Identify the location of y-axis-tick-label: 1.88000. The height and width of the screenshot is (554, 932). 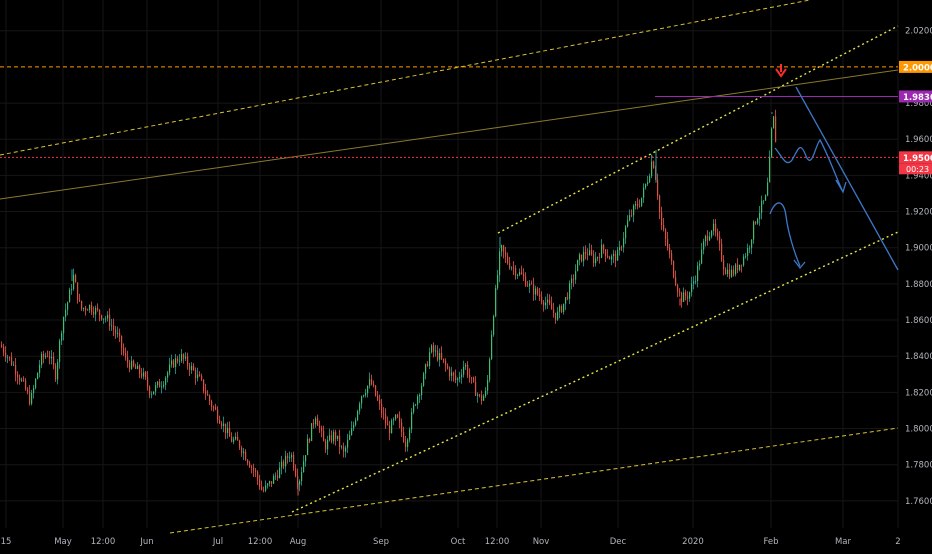
(918, 285).